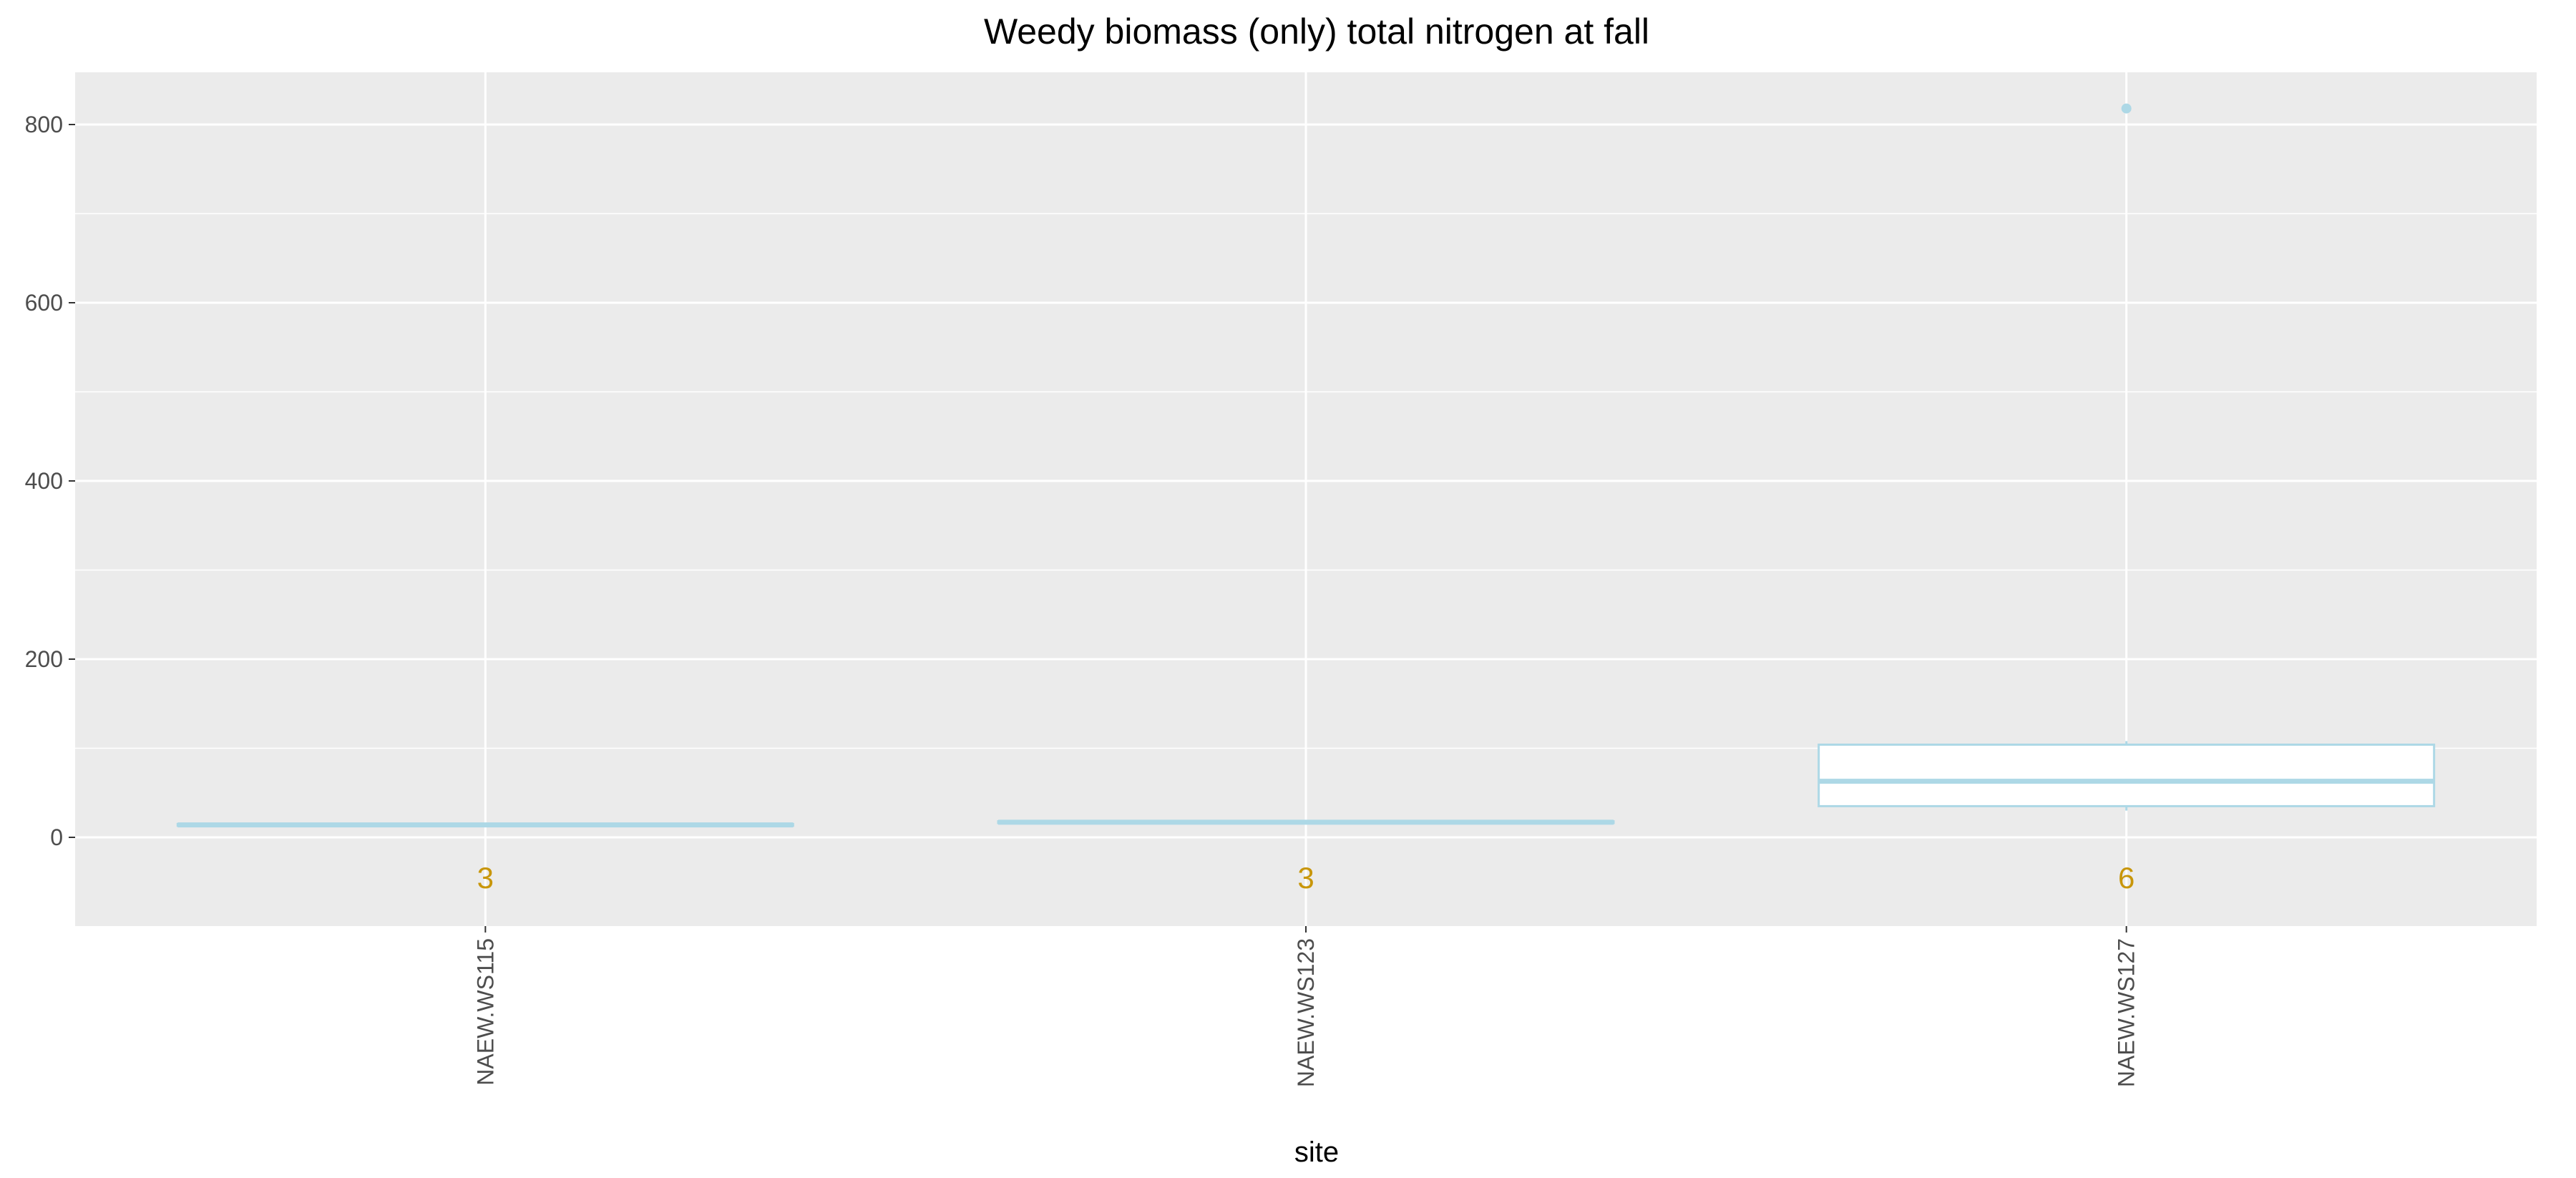  I want to click on box-iqr, so click(2127, 775).